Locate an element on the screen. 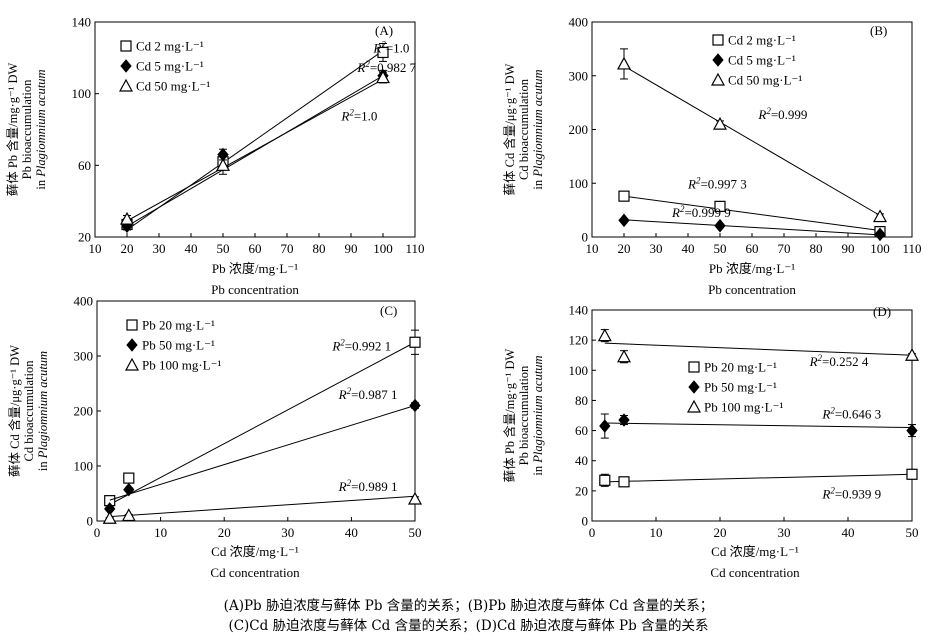  r2-annotation: R2=0.992 1 is located at coordinates (361, 346).